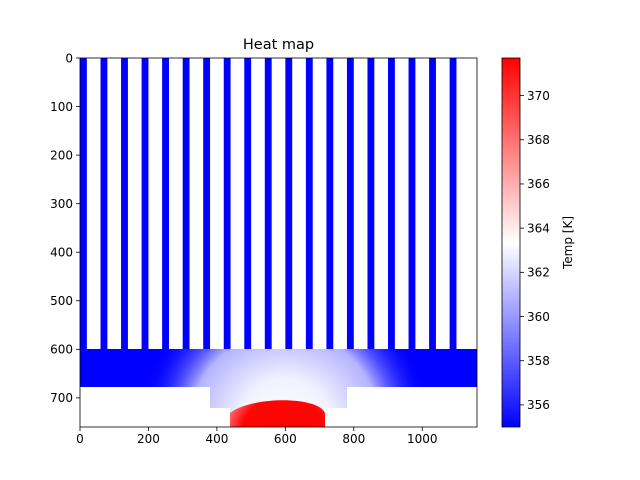 This screenshot has height=480, width=640. I want to click on colorbar-tick-label: 356, so click(538, 405).